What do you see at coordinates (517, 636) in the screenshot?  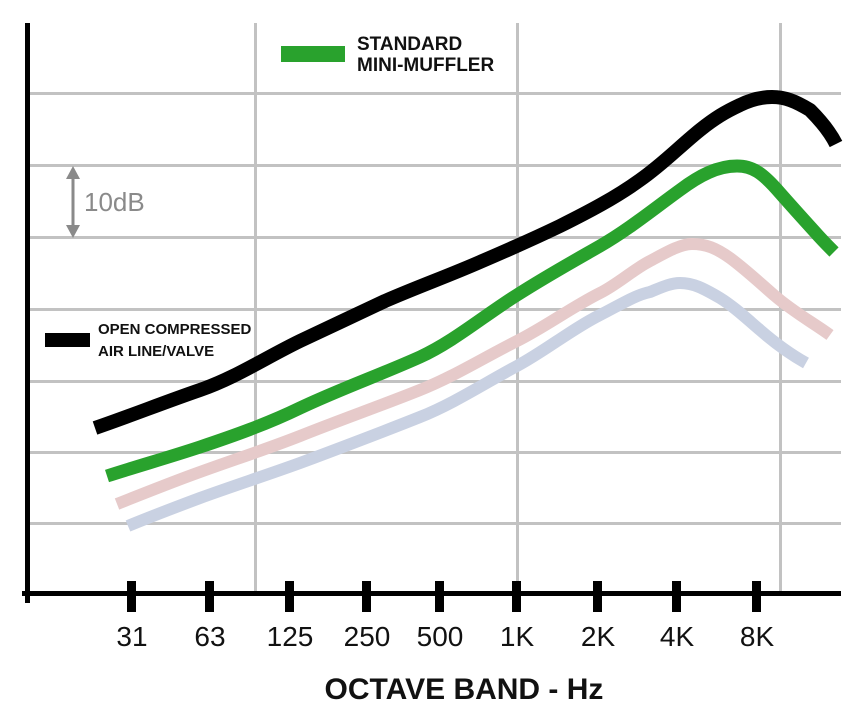 I see `tick-label-1k: 1K` at bounding box center [517, 636].